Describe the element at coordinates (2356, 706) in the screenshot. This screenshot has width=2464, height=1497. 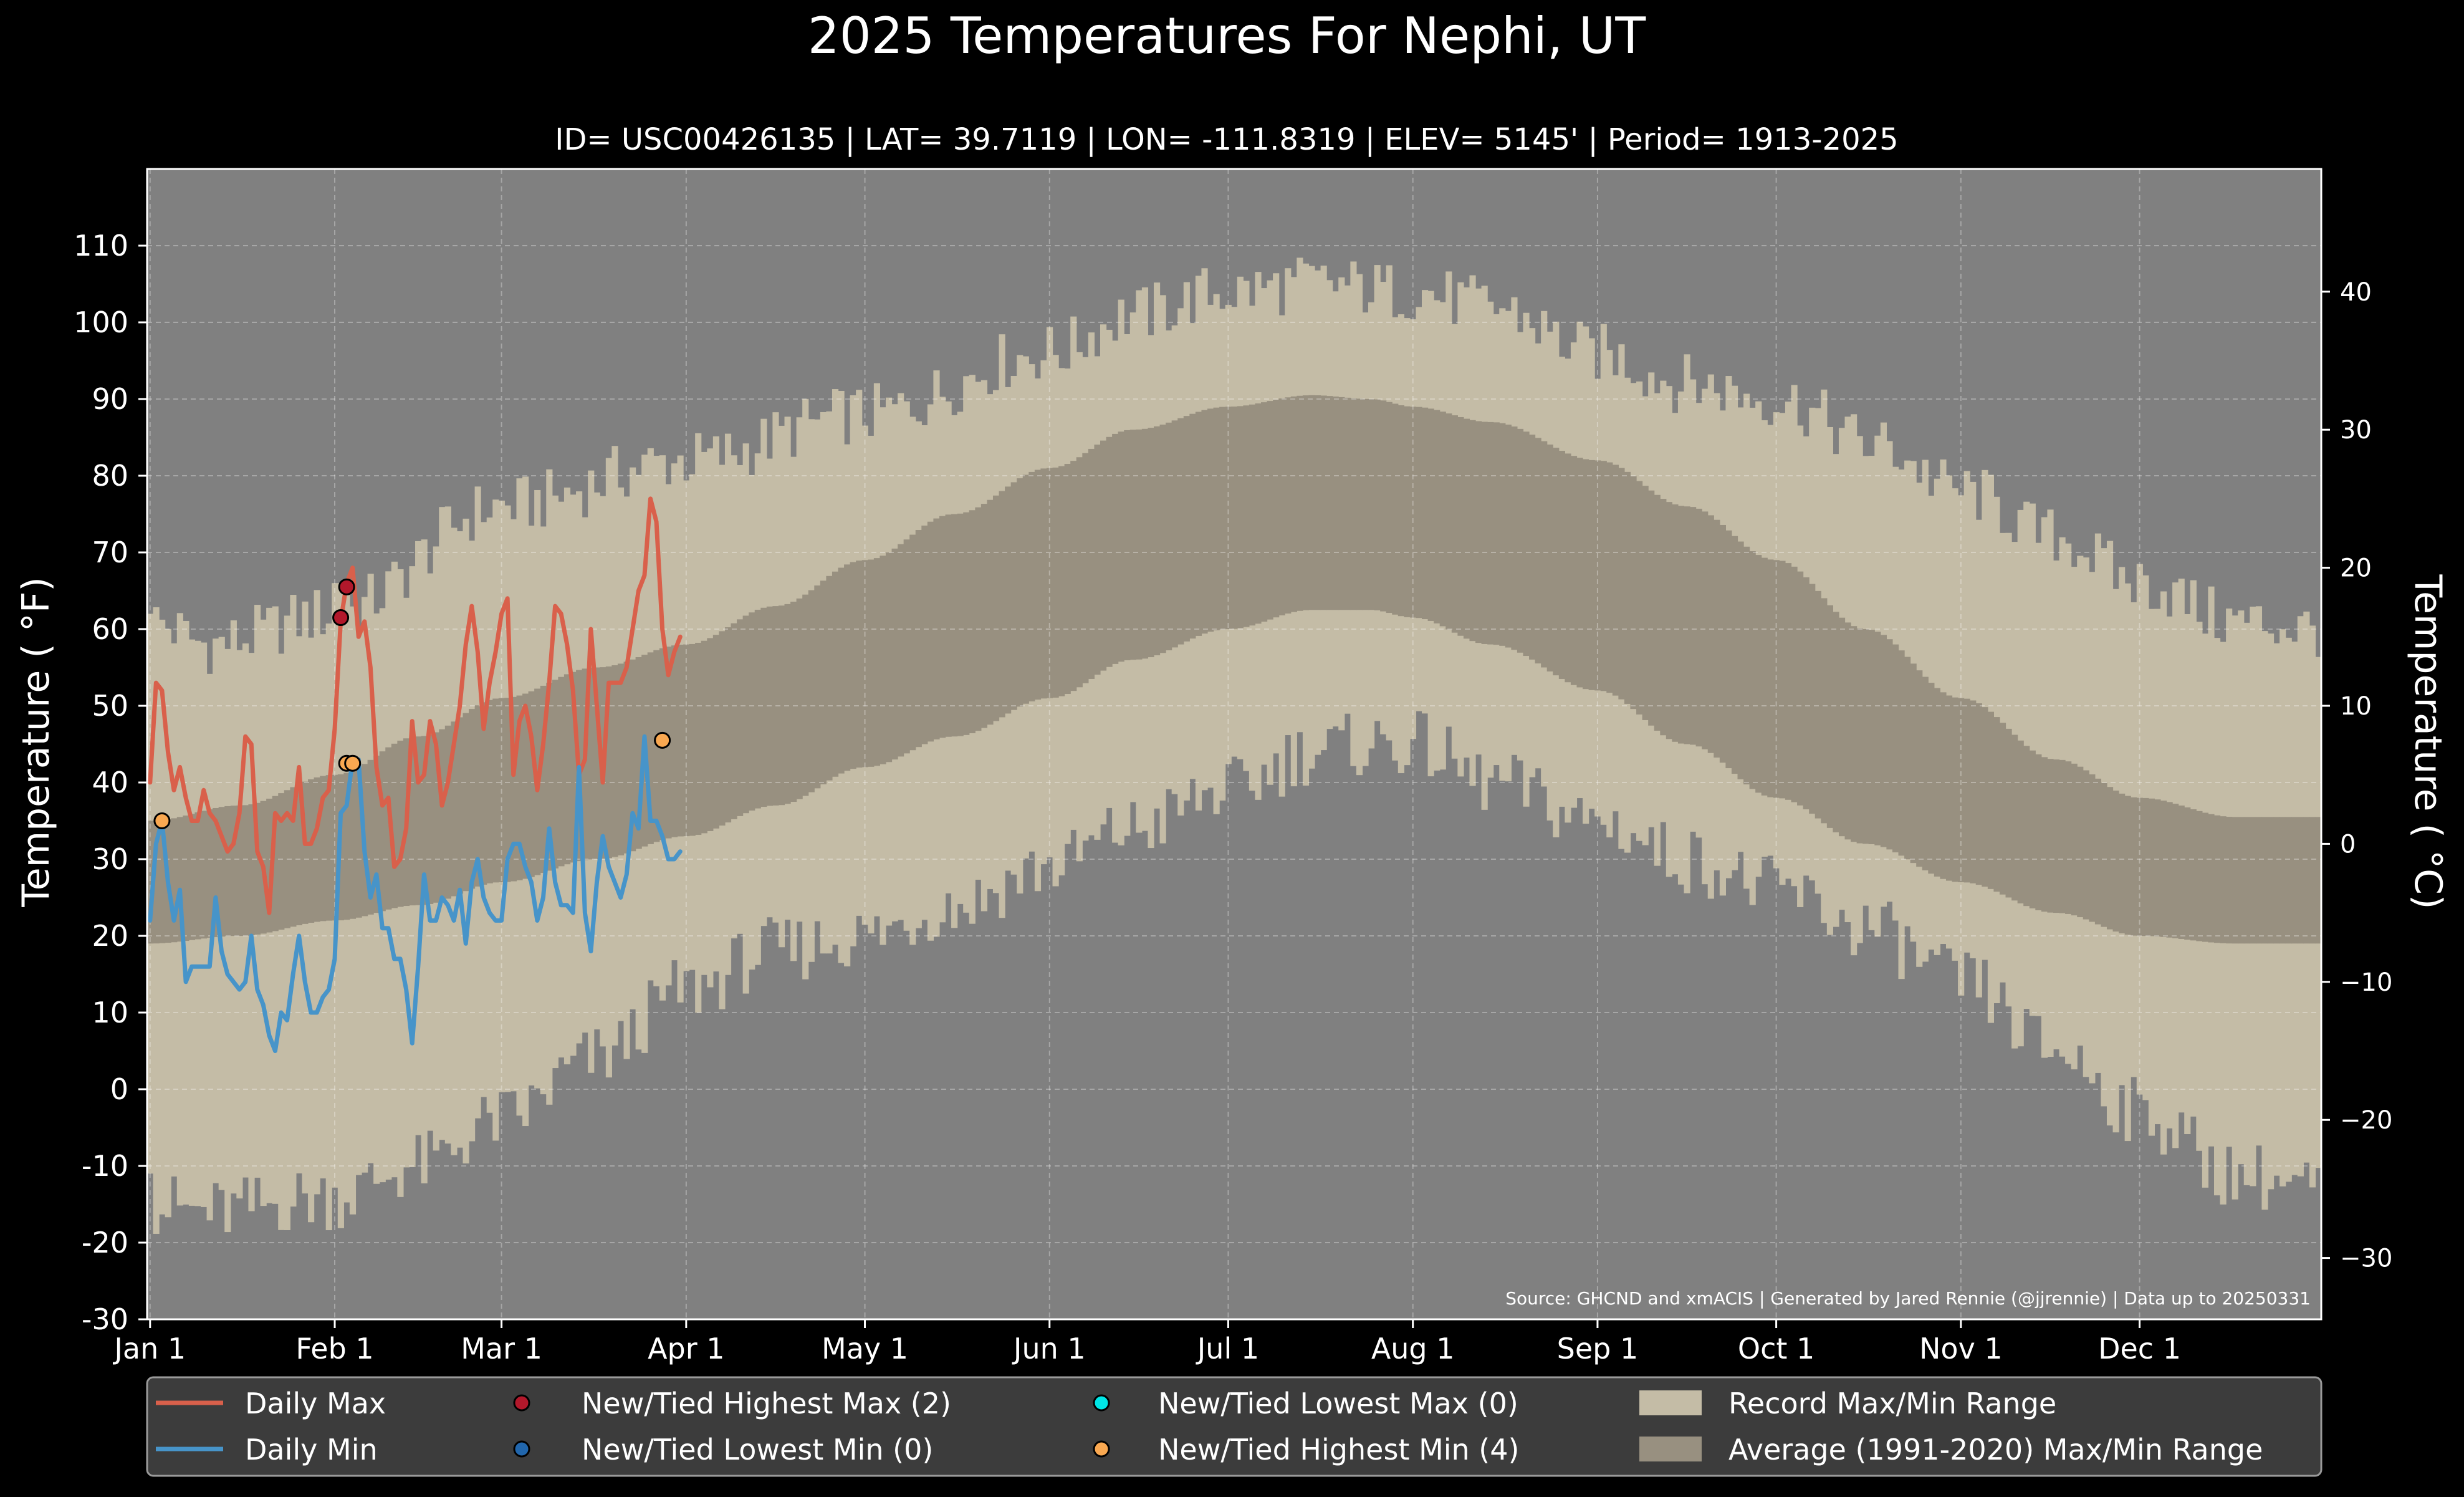
I see `y-right-tick-label: 10` at that location.